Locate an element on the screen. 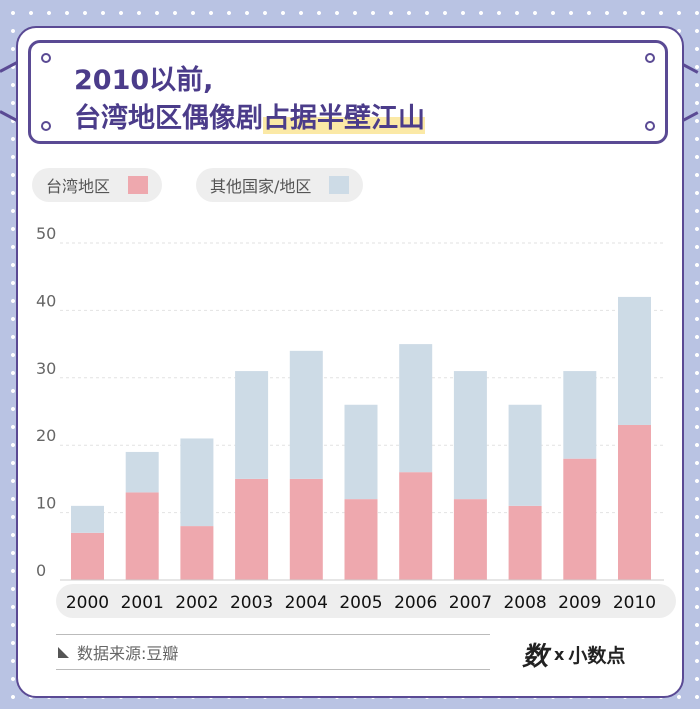 This screenshot has width=700, height=709. x-tick-label: 2002 is located at coordinates (196, 603).